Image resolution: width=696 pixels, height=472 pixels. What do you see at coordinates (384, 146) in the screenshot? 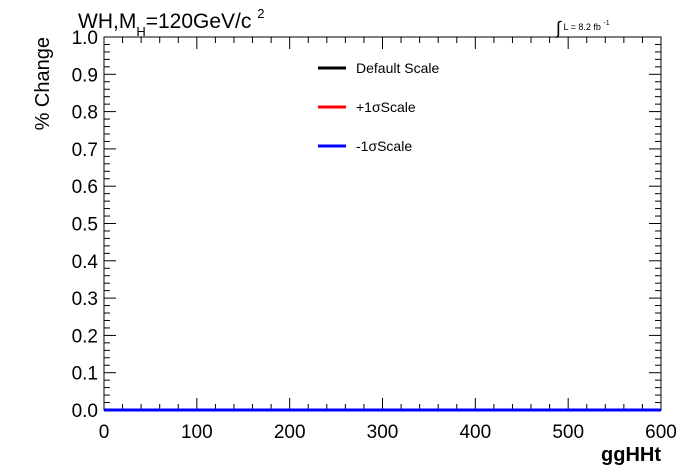
I see `legend-label: -1σScale` at bounding box center [384, 146].